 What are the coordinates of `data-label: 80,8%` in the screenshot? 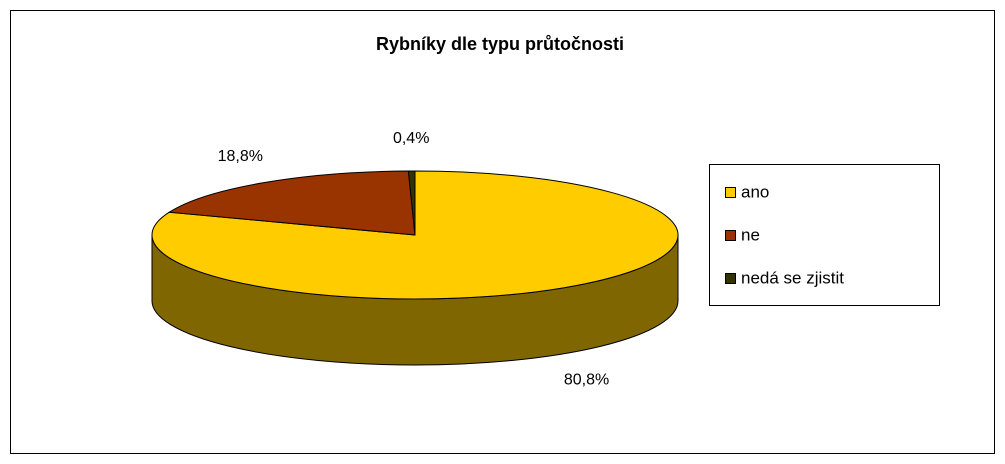 It's located at (586, 379).